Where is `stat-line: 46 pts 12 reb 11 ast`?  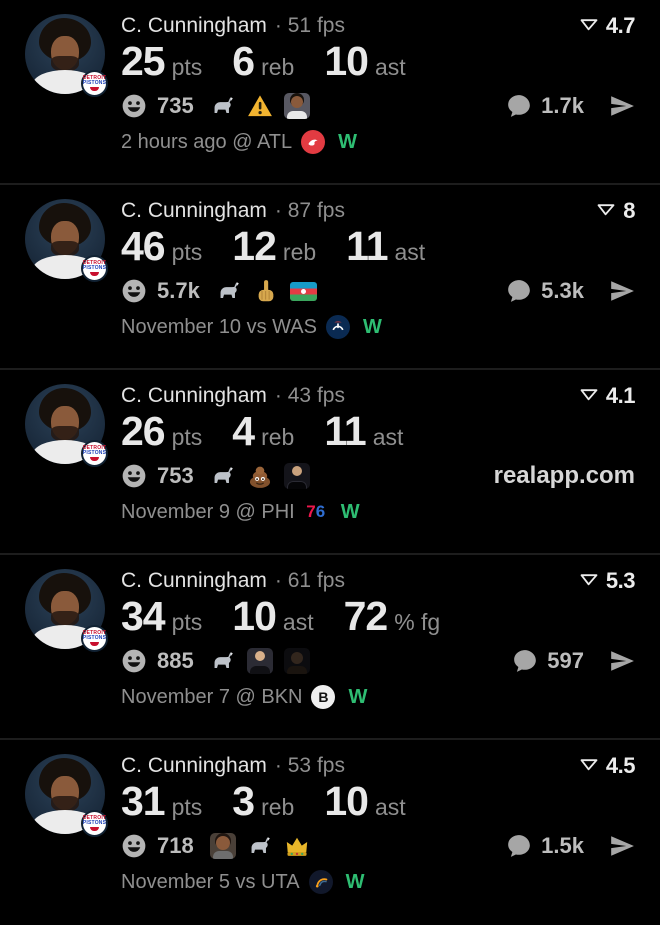 stat-line: 46 pts 12 reb 11 ast is located at coordinates (378, 246).